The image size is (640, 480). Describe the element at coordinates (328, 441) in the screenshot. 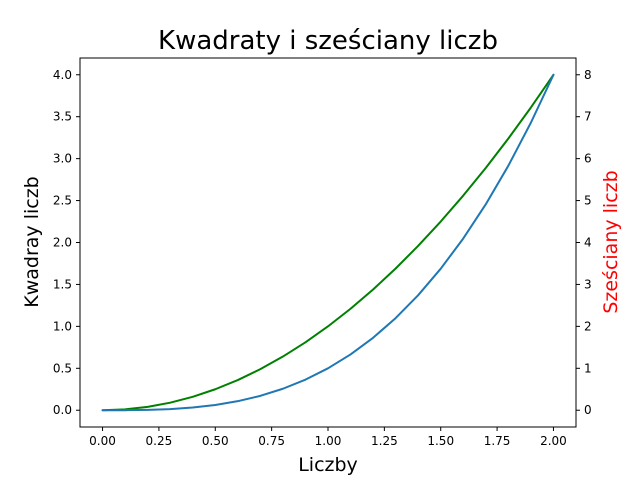

I see `x-tick-label: 1.00` at that location.